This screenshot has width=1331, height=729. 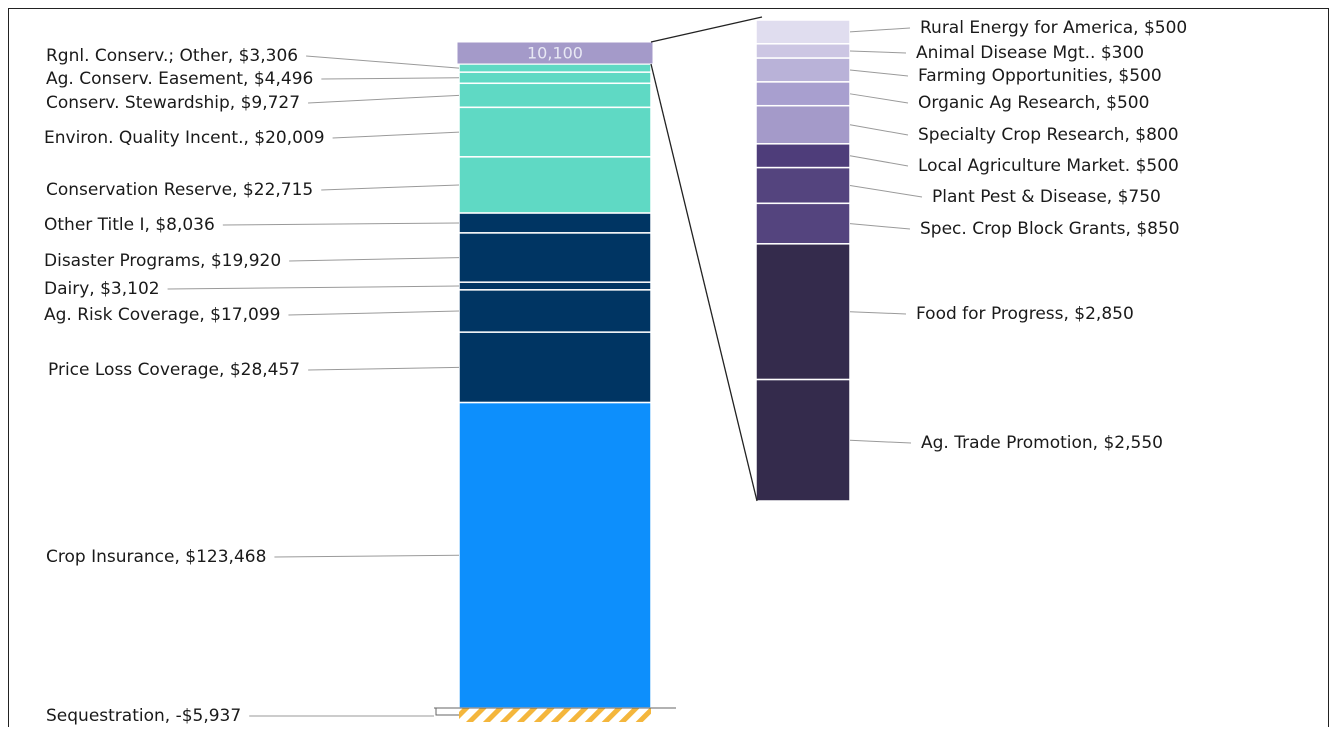 What do you see at coordinates (1050, 229) in the screenshot?
I see `breakout-label-spec-crop-block-grants: Spec. Crop Block Grants, $850` at bounding box center [1050, 229].